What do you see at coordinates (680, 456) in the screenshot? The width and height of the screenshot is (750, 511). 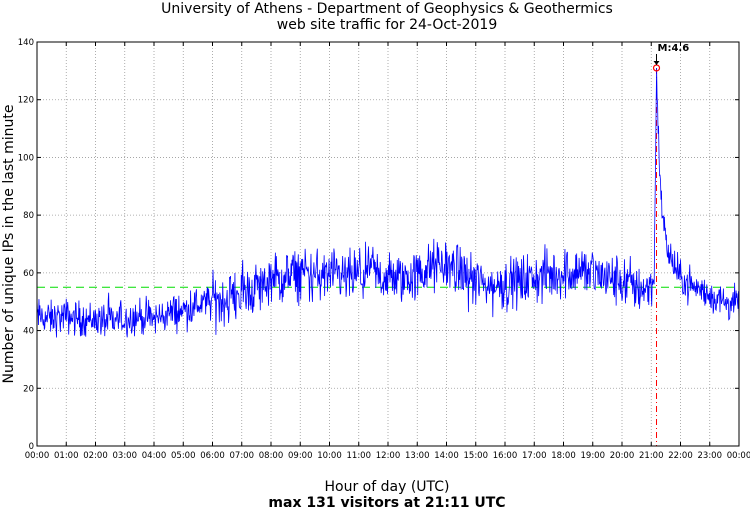 I see `x-tick-label: 22:00` at bounding box center [680, 456].